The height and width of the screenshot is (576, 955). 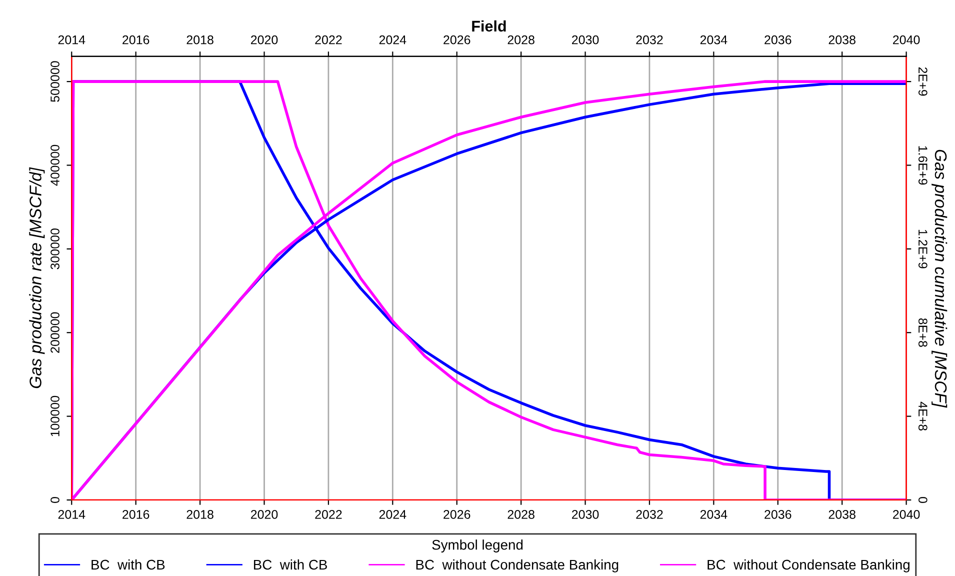 What do you see at coordinates (37, 277) in the screenshot?
I see `y-axis-title: Gas production rate [MSCF/d]` at bounding box center [37, 277].